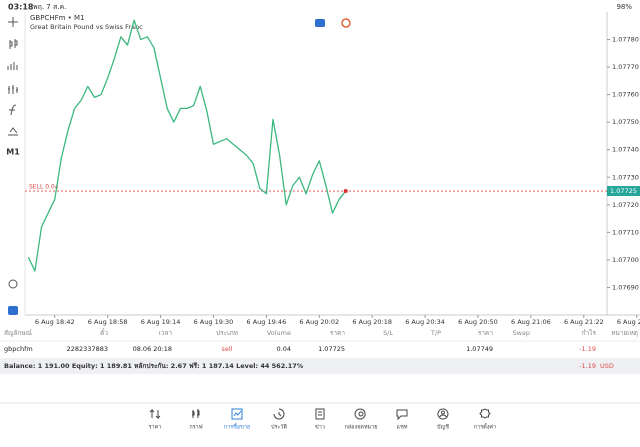  Describe the element at coordinates (161, 322) in the screenshot. I see `x-tick-label: 6 Aug 19:14` at that location.